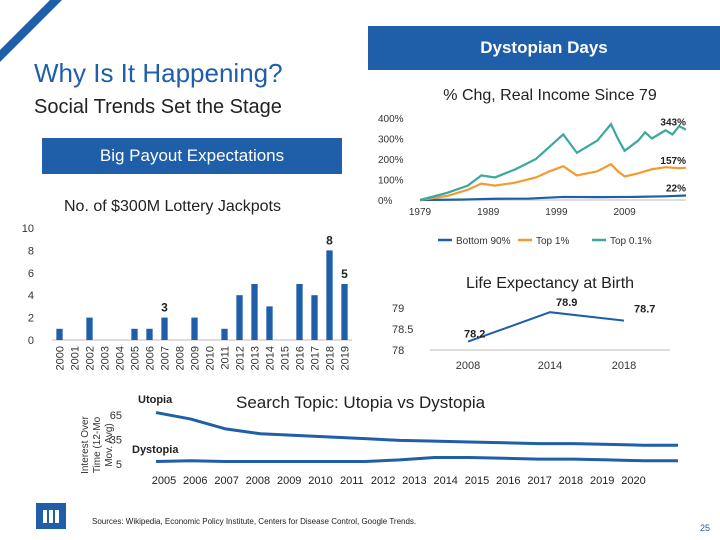  Describe the element at coordinates (385, 201) in the screenshot. I see `income-y-tick: 0%` at that location.